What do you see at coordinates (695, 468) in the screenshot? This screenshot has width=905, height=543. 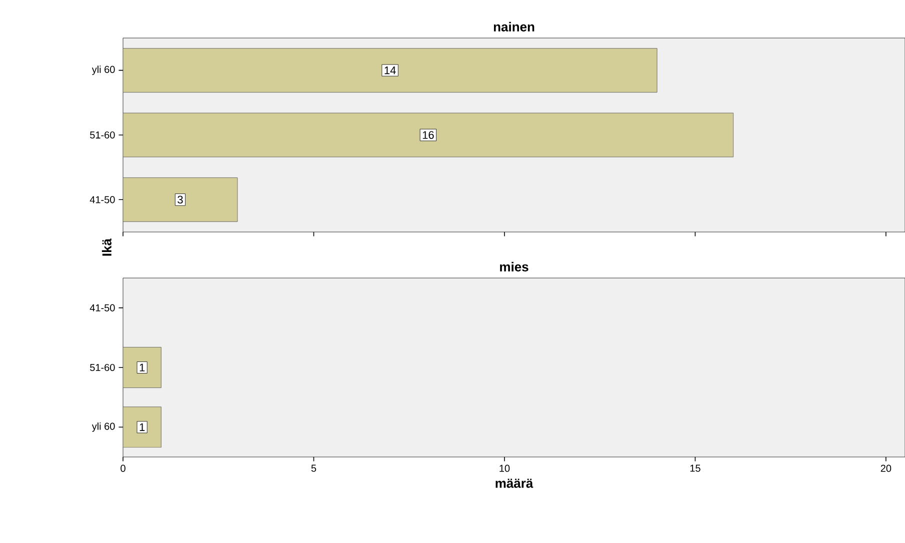 I see `x-tick-label: 15` at bounding box center [695, 468].